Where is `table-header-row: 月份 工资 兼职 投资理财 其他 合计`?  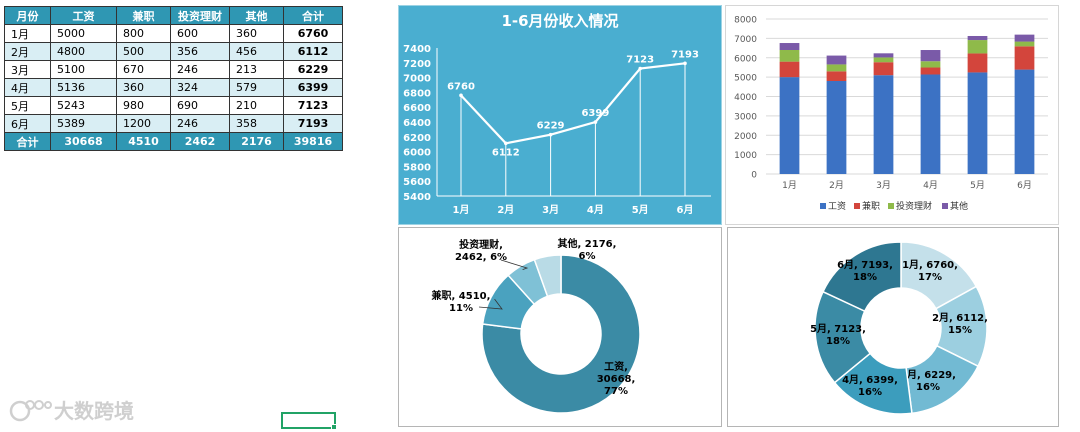
table-header-row: 月份 工资 兼职 投资理财 其他 合计 is located at coordinates (173, 15).